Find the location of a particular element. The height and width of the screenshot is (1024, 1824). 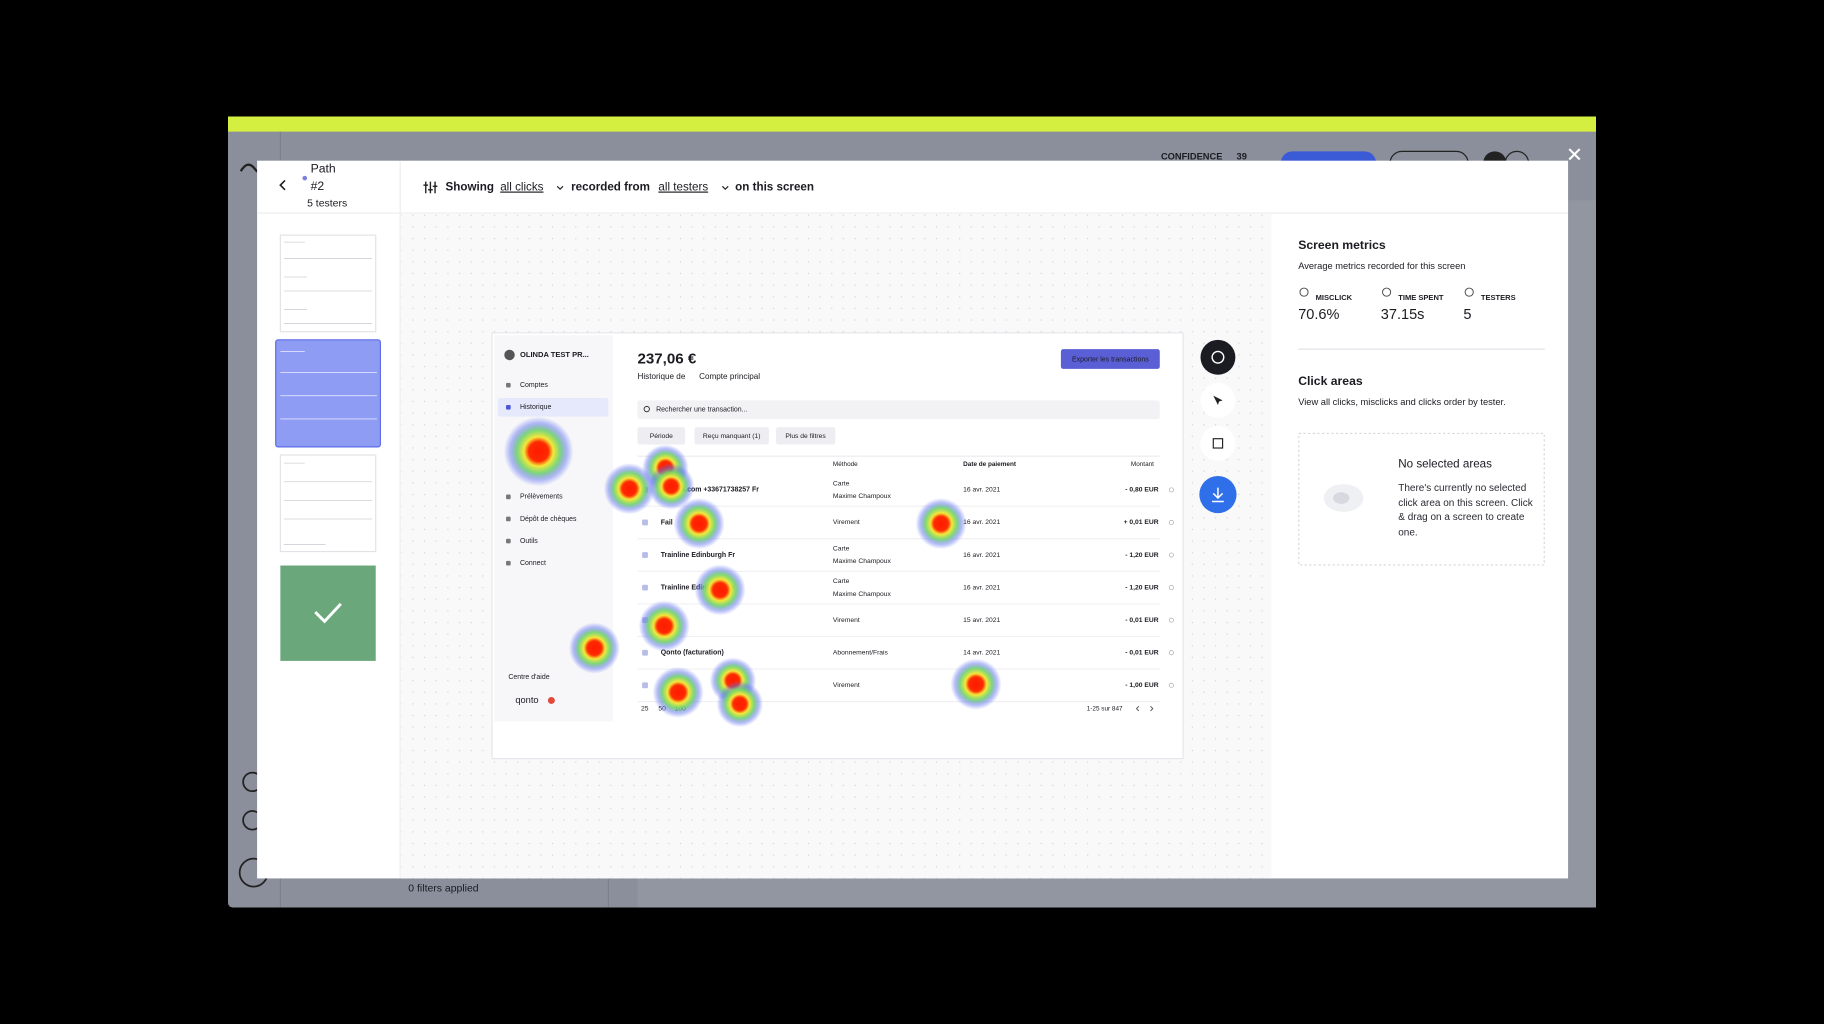

metric-value: 37.15s is located at coordinates (1403, 315).